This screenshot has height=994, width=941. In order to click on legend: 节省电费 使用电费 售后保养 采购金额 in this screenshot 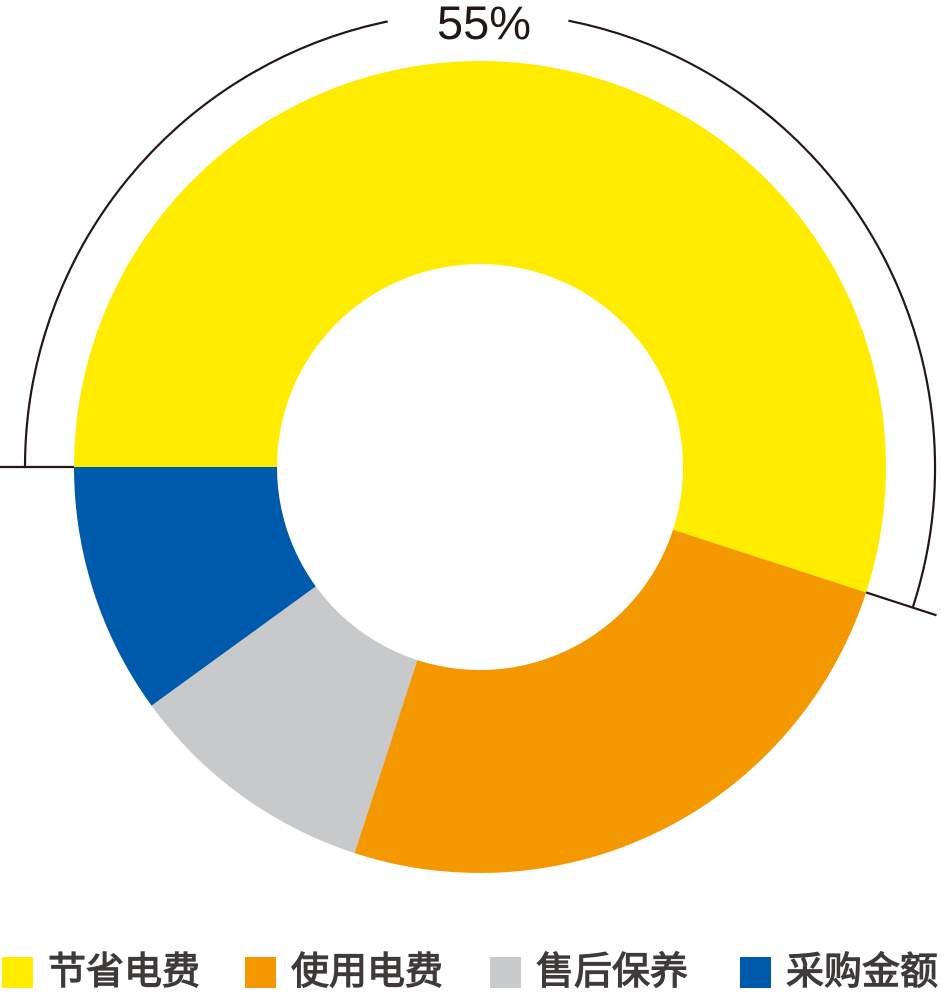, I will do `click(470, 972)`.